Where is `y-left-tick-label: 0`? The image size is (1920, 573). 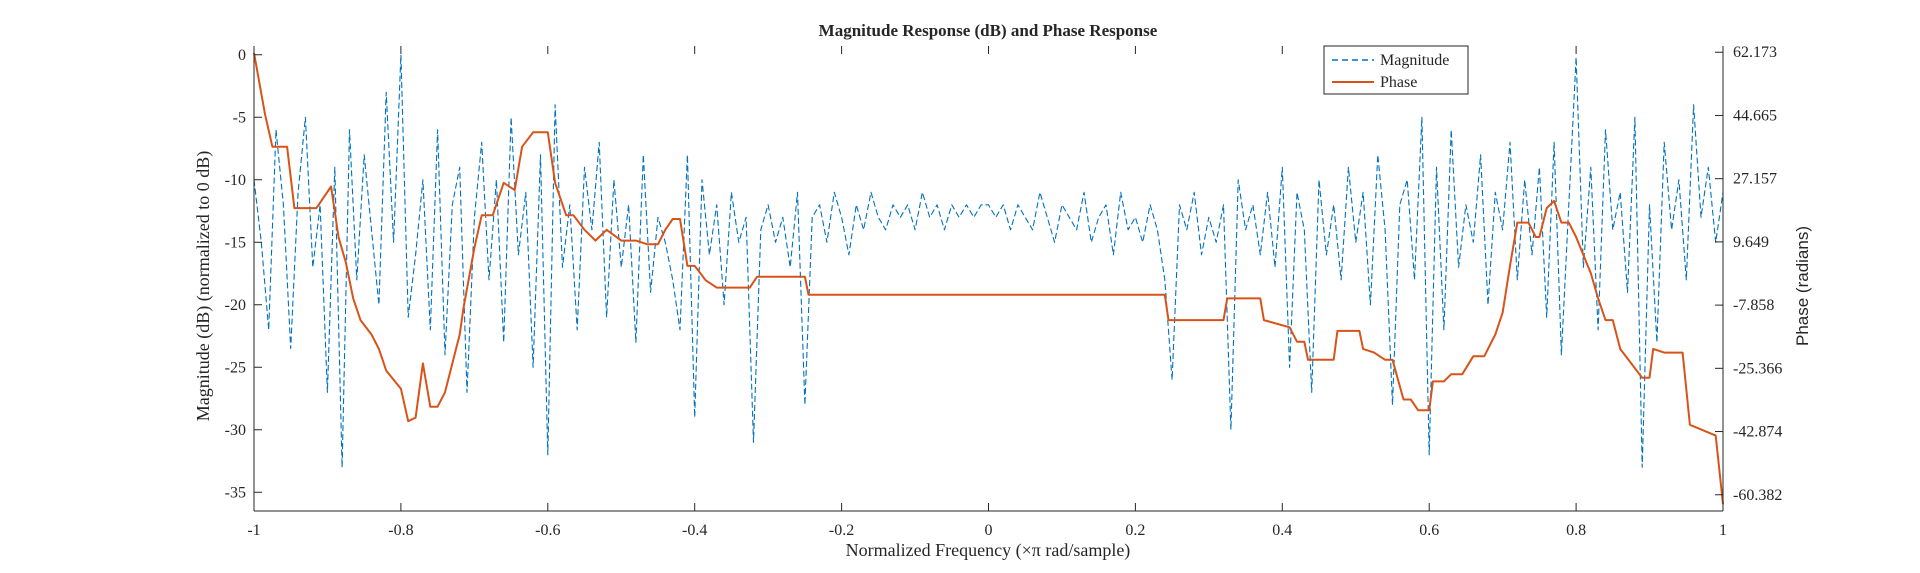
y-left-tick-label: 0 is located at coordinates (242, 55).